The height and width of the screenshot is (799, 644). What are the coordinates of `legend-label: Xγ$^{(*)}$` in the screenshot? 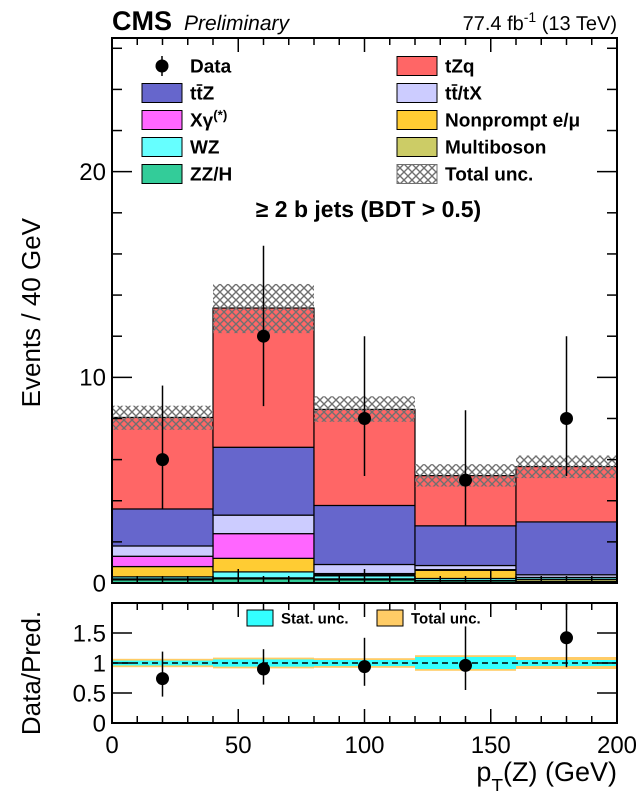 It's located at (209, 119).